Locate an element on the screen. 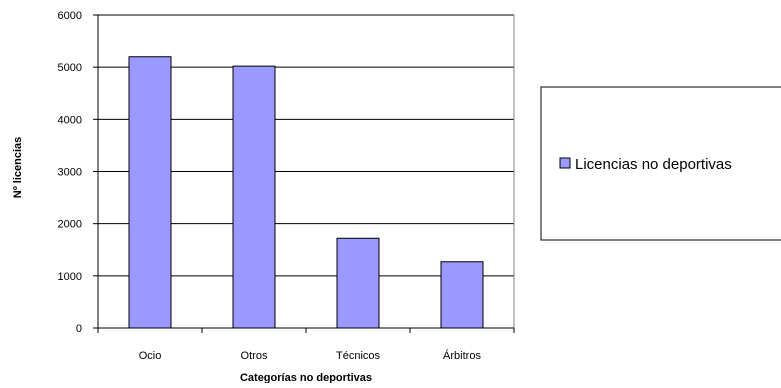 The image size is (781, 388). y-tick-label: 4000 is located at coordinates (70, 120).